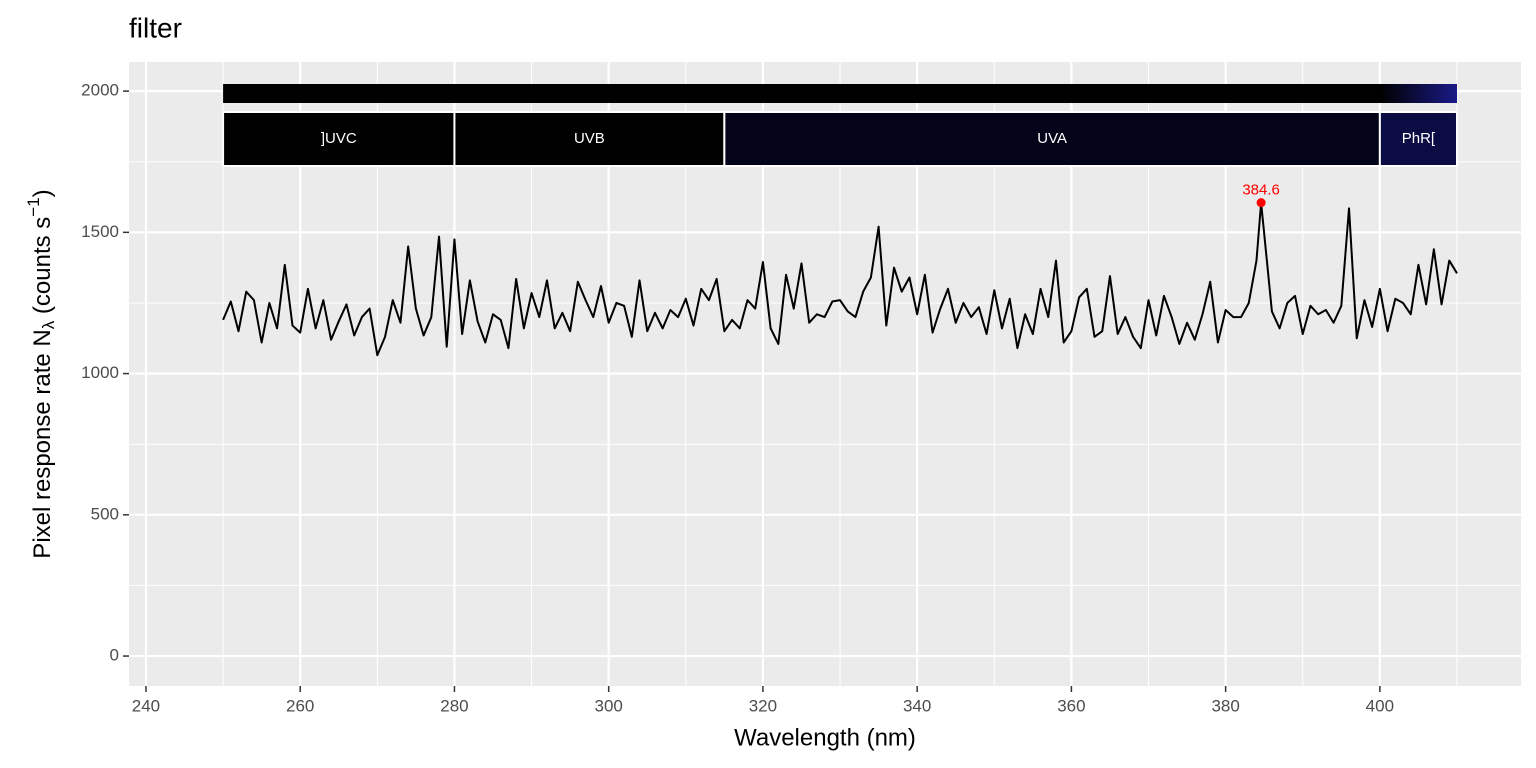  Describe the element at coordinates (114, 655) in the screenshot. I see `y-tick-label: 0` at that location.